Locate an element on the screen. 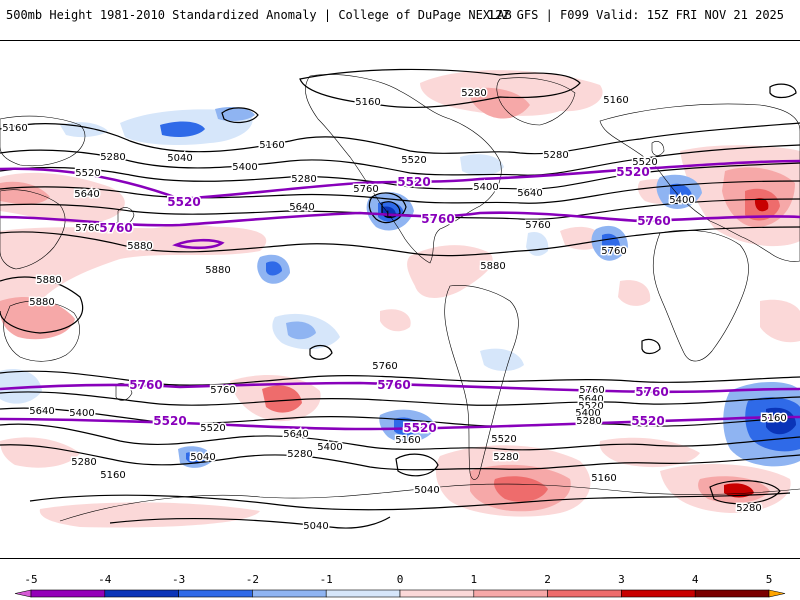  coastline-antarctica is located at coordinates (429, 502).